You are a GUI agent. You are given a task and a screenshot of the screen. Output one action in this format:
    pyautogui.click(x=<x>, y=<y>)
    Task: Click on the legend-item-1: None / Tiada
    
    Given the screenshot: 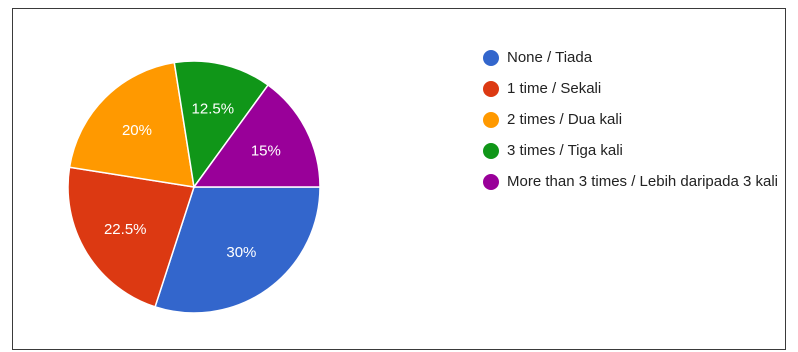 What is the action you would take?
    pyautogui.click(x=638, y=58)
    